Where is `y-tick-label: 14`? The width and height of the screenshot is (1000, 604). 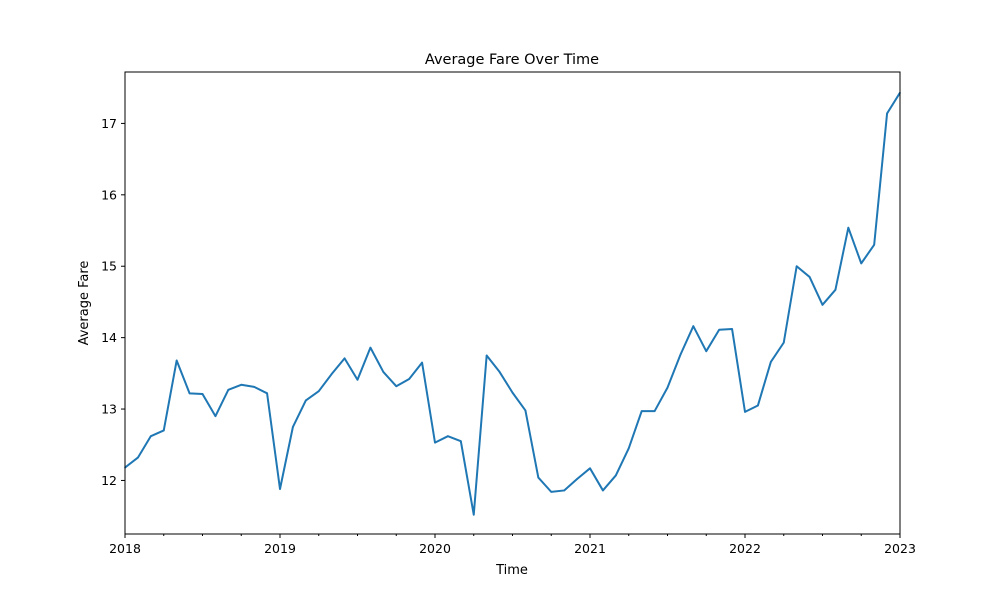 y-tick-label: 14 is located at coordinates (109, 337).